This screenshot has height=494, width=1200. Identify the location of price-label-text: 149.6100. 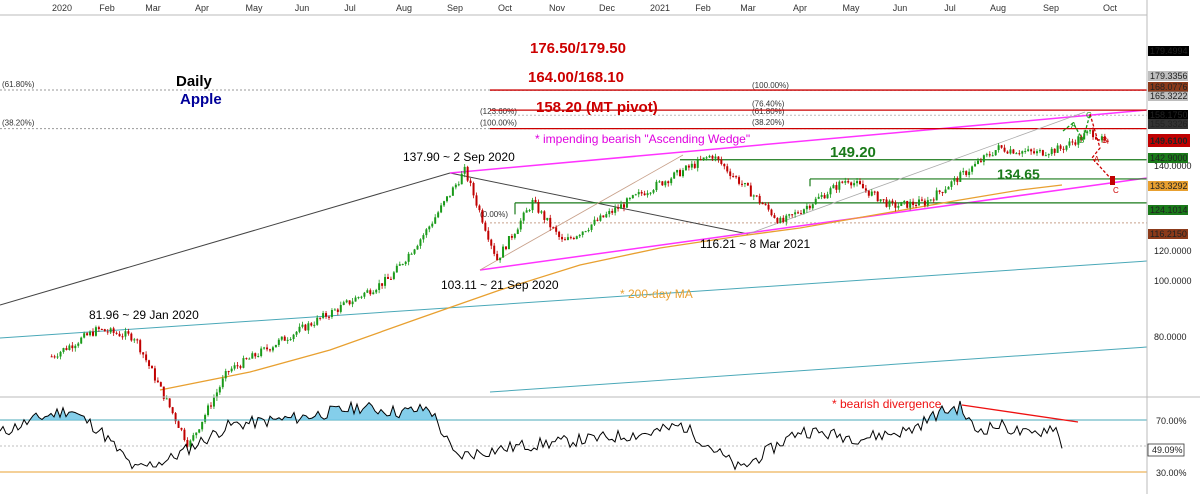
(1169, 141).